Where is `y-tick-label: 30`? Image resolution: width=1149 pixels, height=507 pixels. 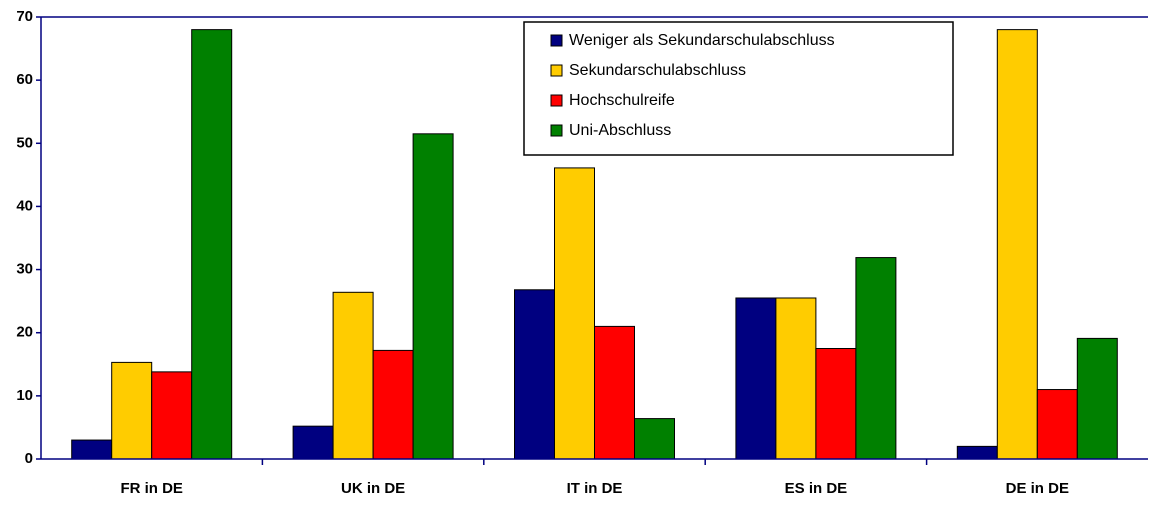
y-tick-label: 30 is located at coordinates (24, 269).